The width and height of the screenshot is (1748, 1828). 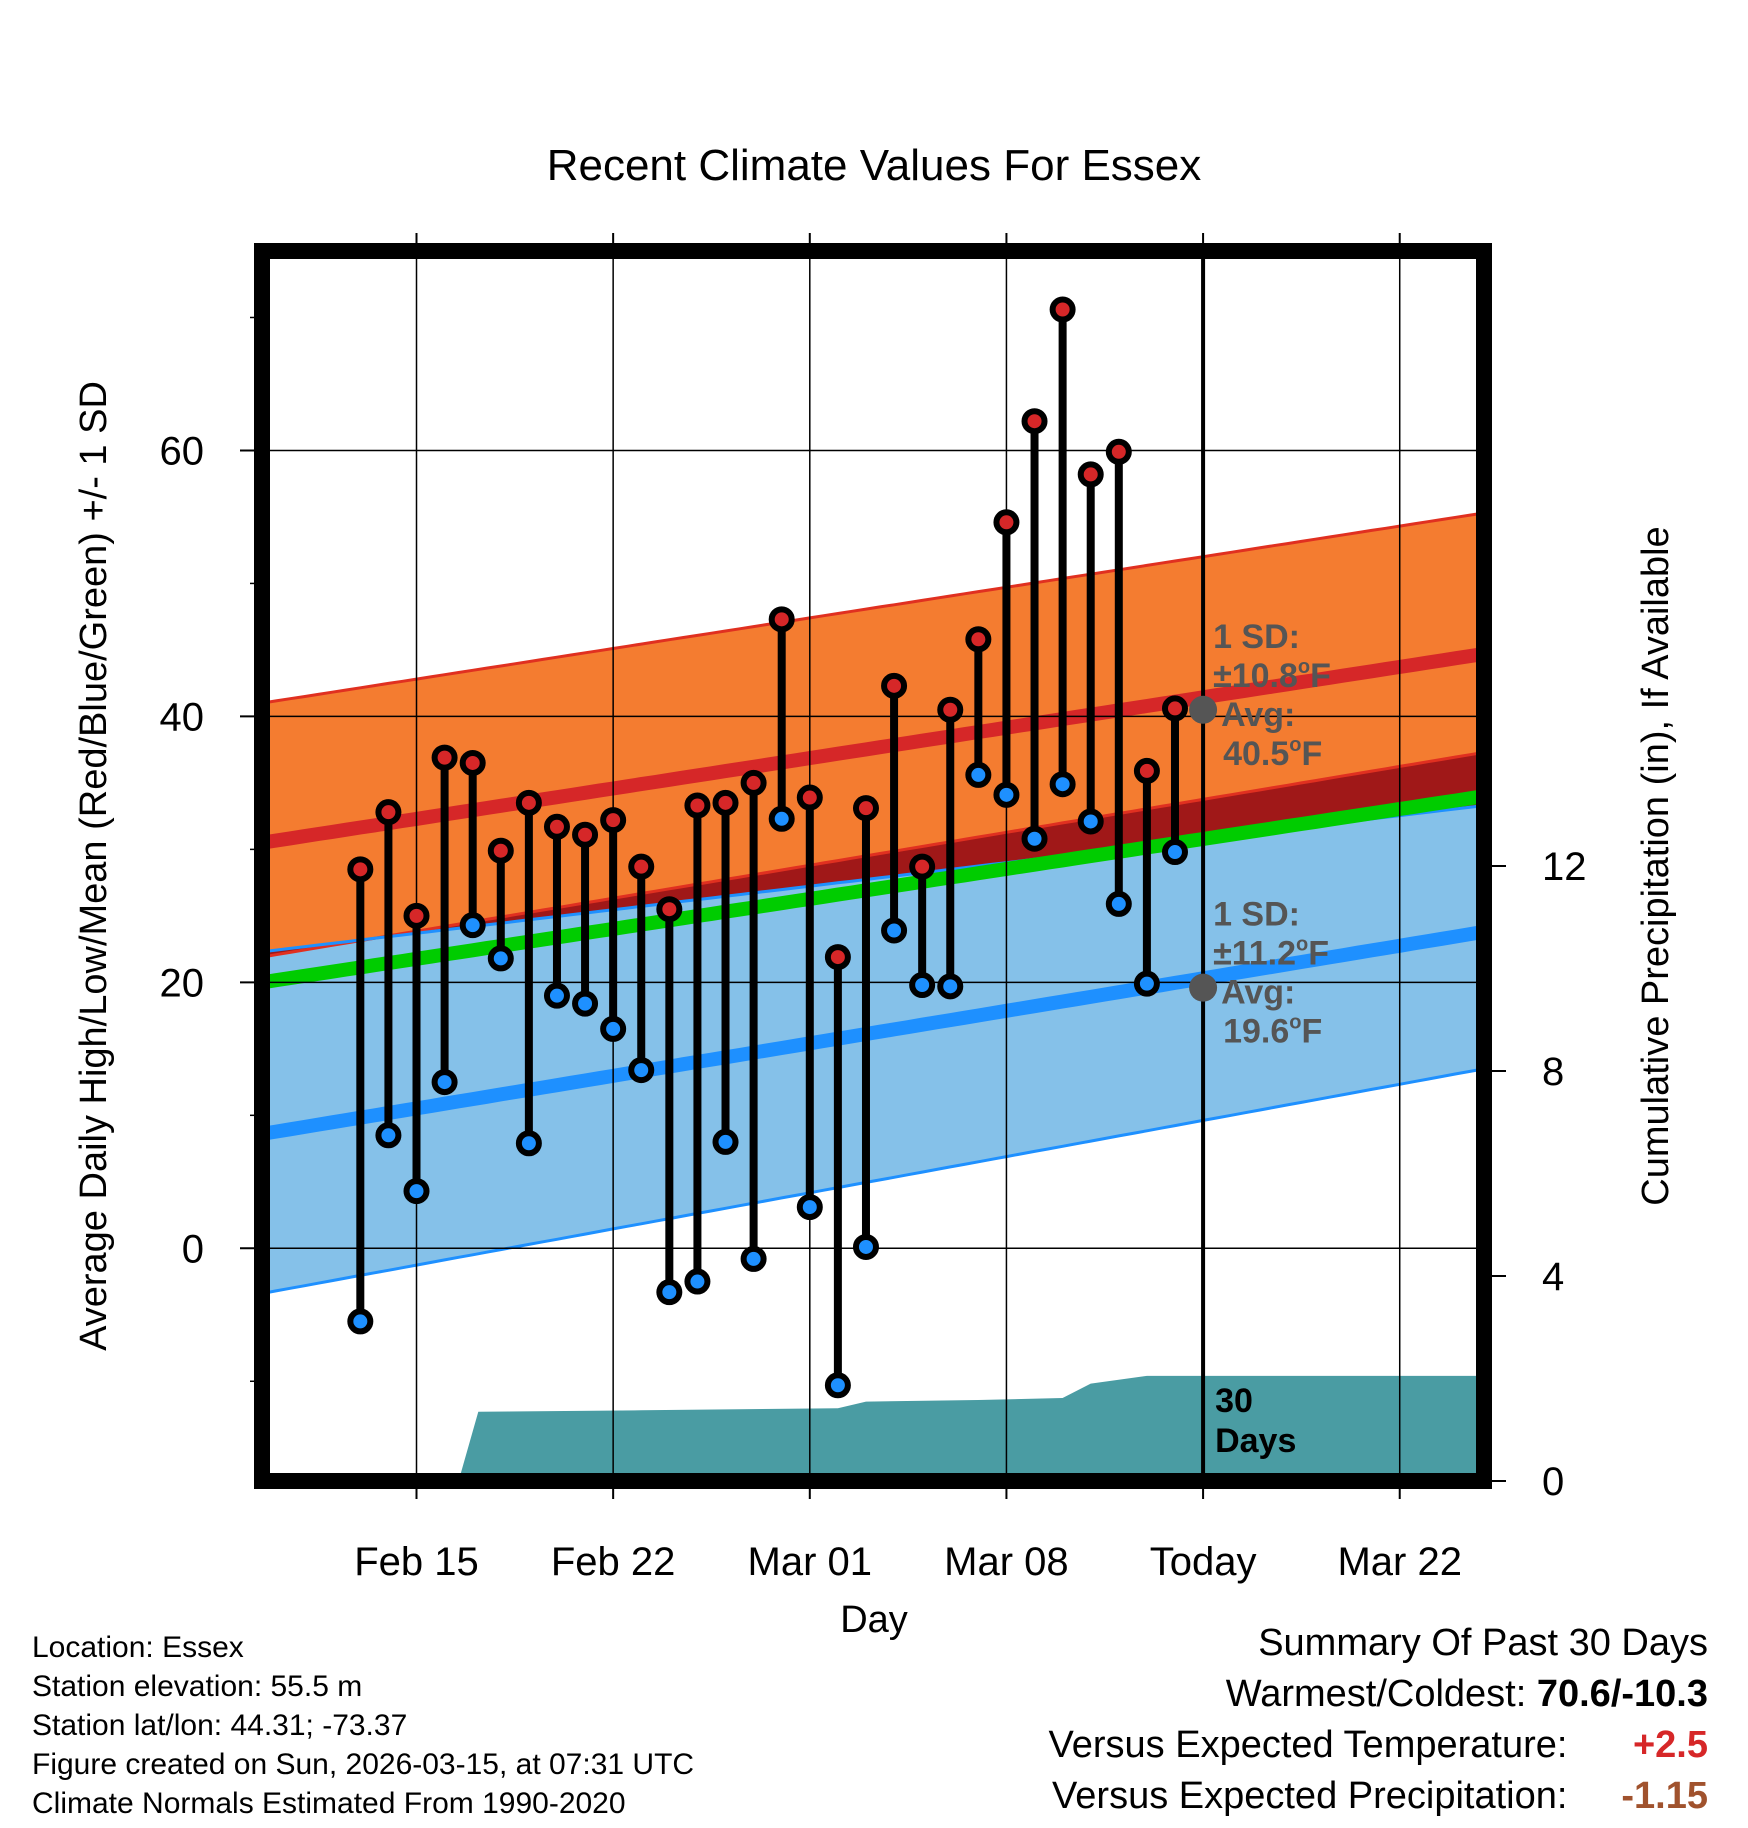 What do you see at coordinates (1271, 953) in the screenshot?
I see `low-sd-value: ±11.2oF` at bounding box center [1271, 953].